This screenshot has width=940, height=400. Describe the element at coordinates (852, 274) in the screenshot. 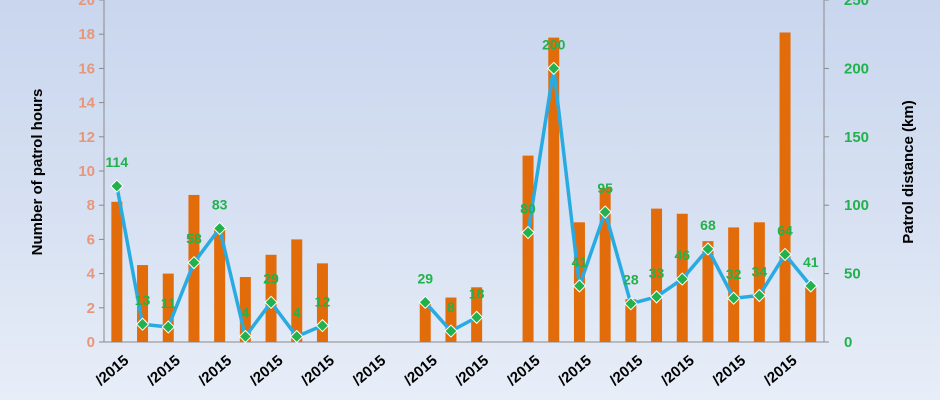

I see `y-right-tick-label: 50` at that location.